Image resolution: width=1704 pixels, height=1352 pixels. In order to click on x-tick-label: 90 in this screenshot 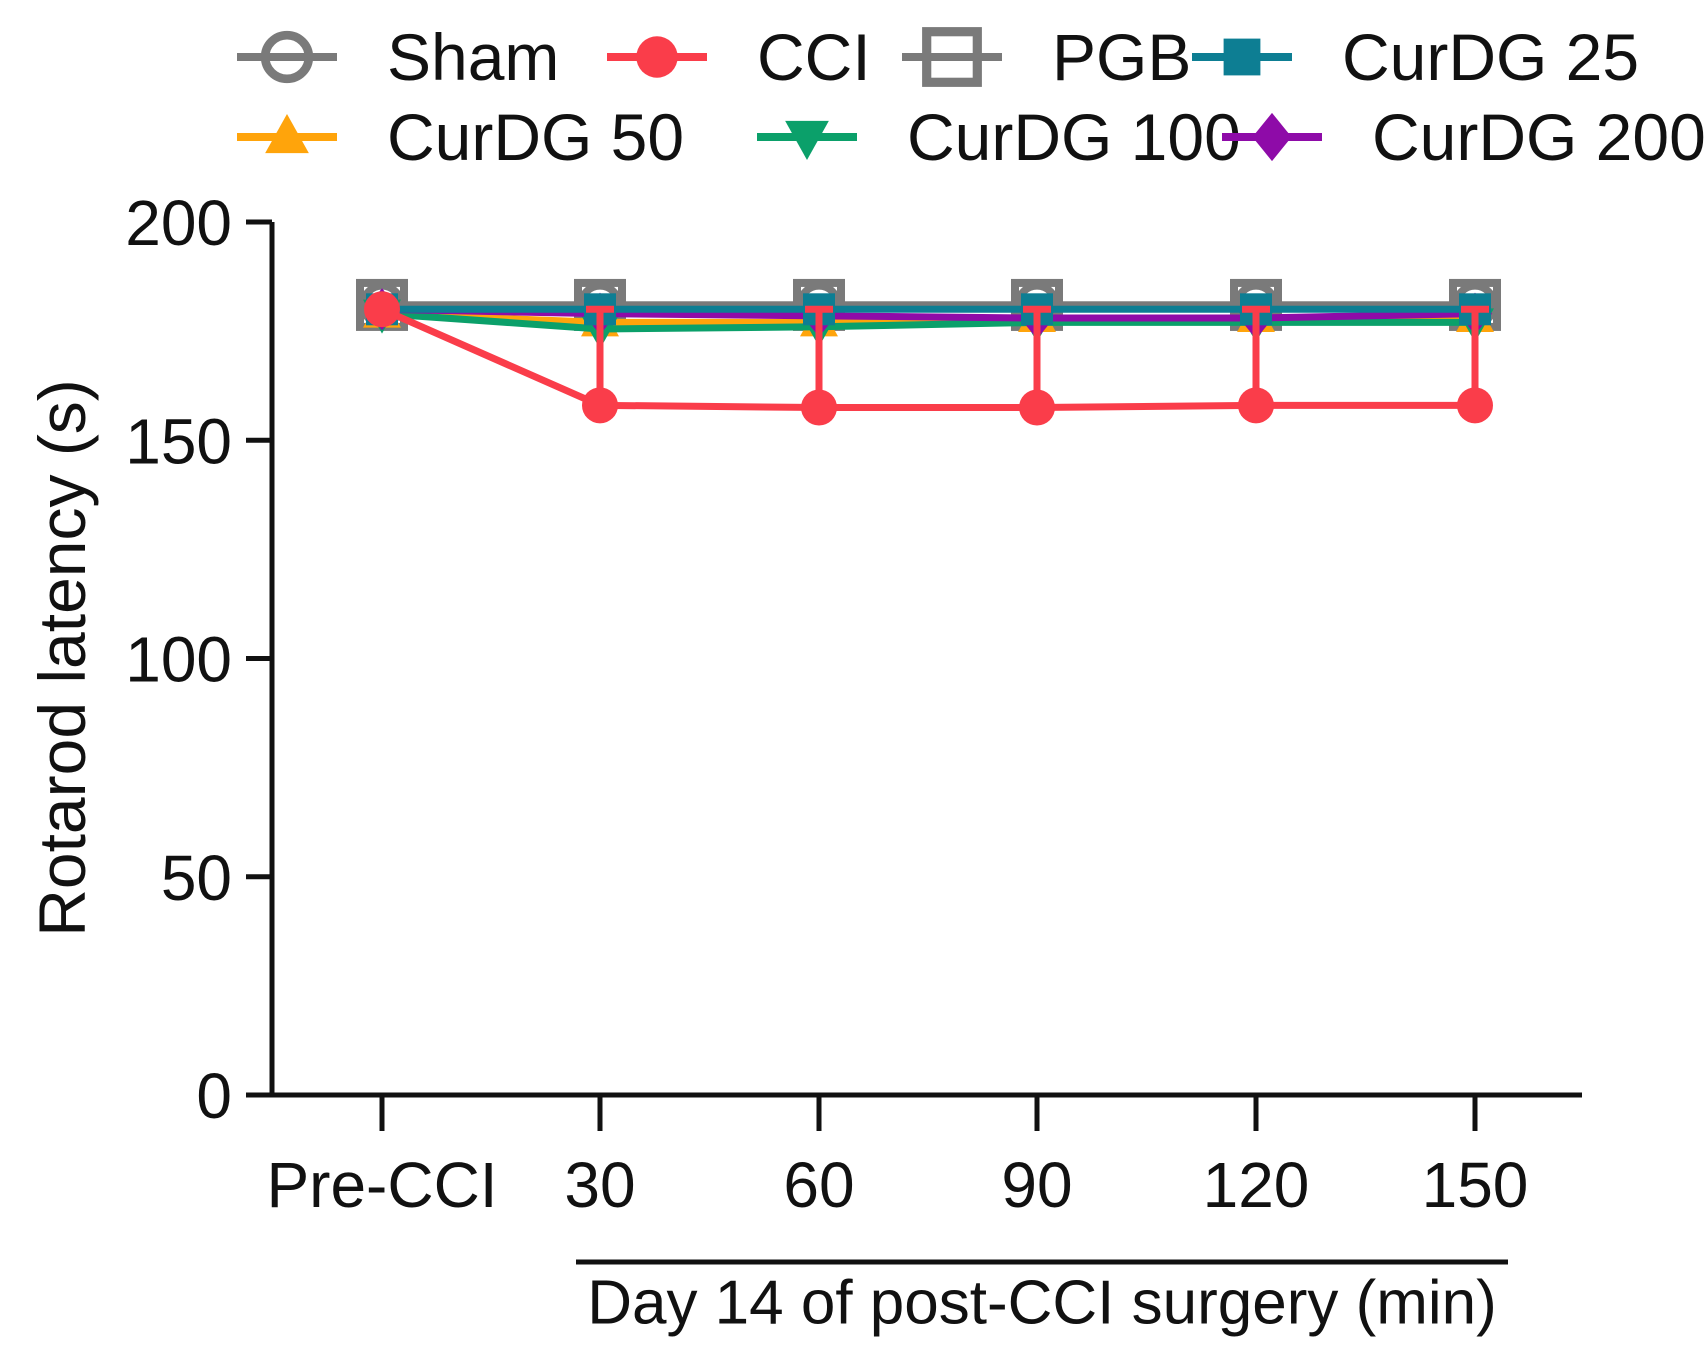, I will do `click(1036, 1185)`.